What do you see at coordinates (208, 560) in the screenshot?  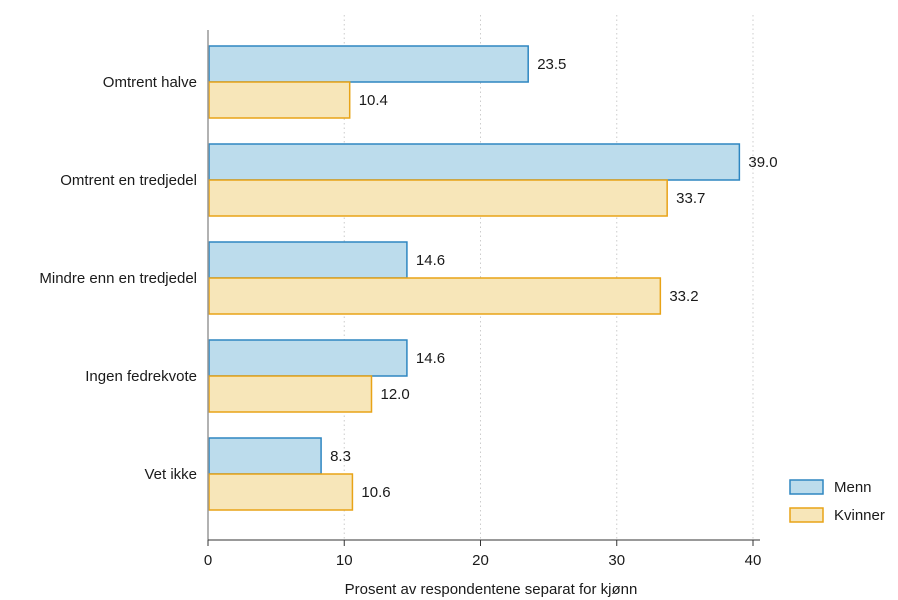 I see `x-tick-label-0: 0` at bounding box center [208, 560].